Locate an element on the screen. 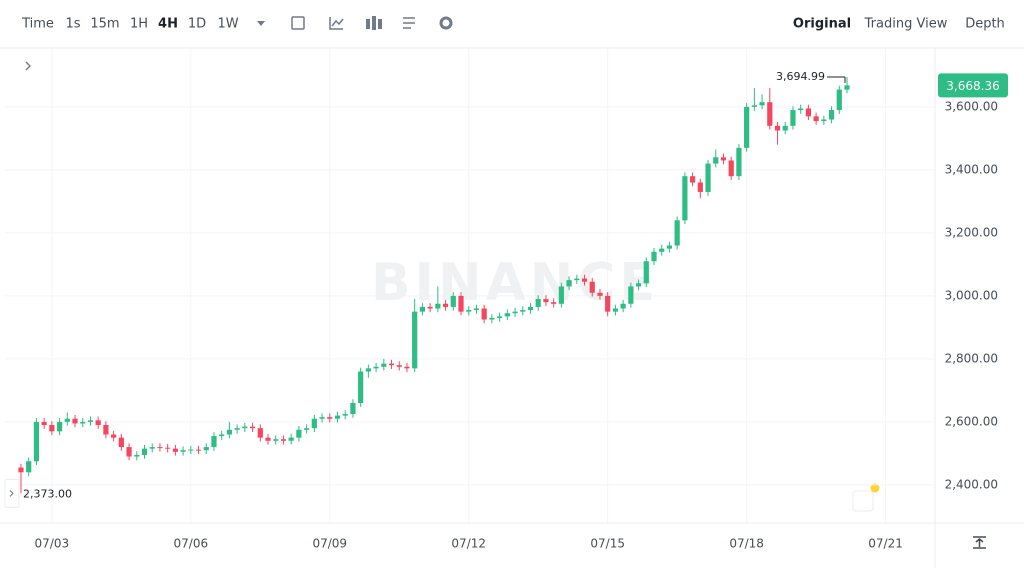 The height and width of the screenshot is (568, 1024). candle-icon is located at coordinates (374, 23).